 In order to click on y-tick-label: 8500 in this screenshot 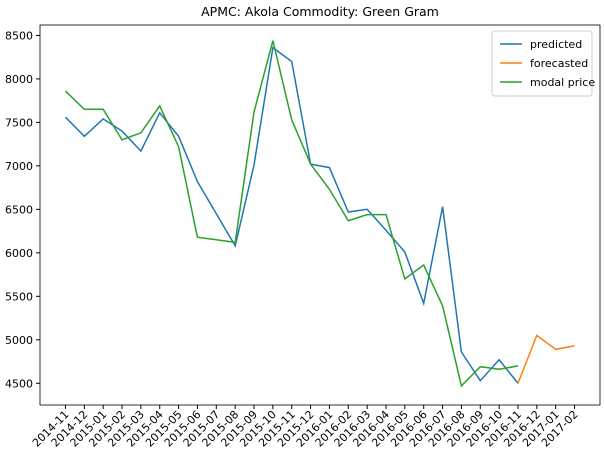, I will do `click(19, 35)`.